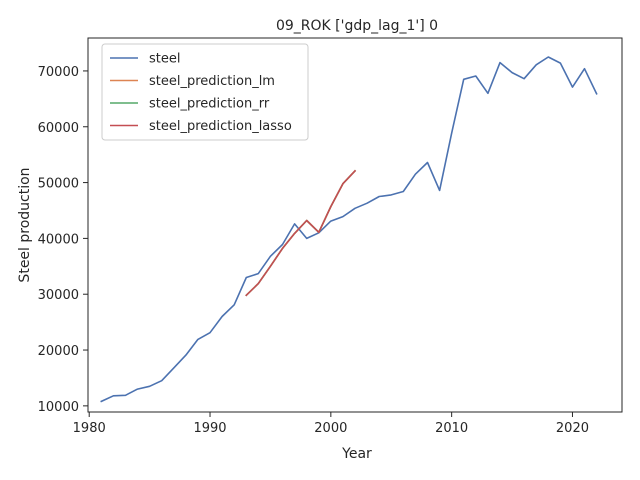  What do you see at coordinates (356, 454) in the screenshot?
I see `x-axis-title: Year` at bounding box center [356, 454].